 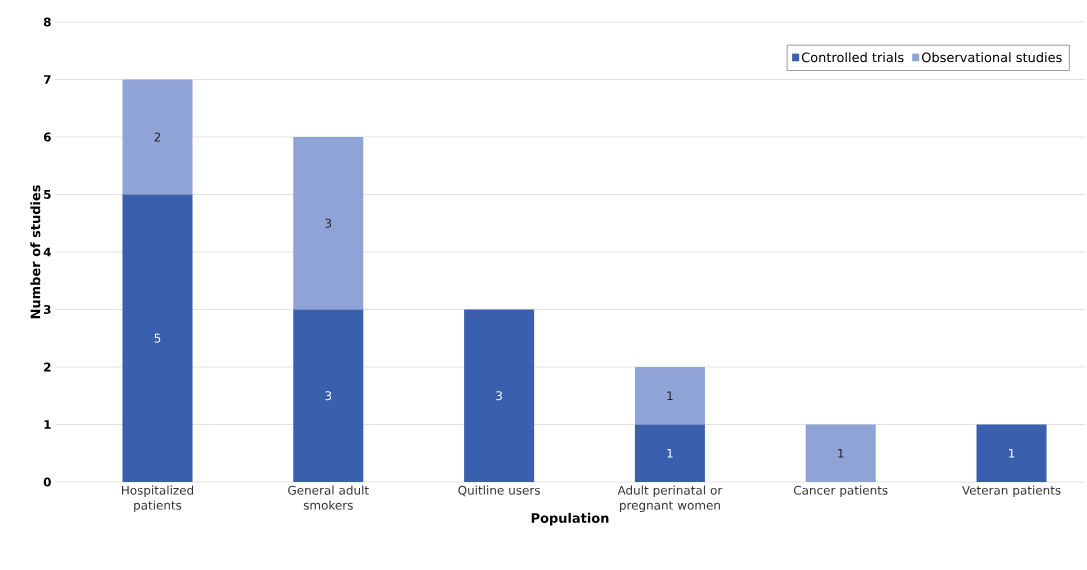 I want to click on y-tick-label: 2, so click(x=47, y=367).